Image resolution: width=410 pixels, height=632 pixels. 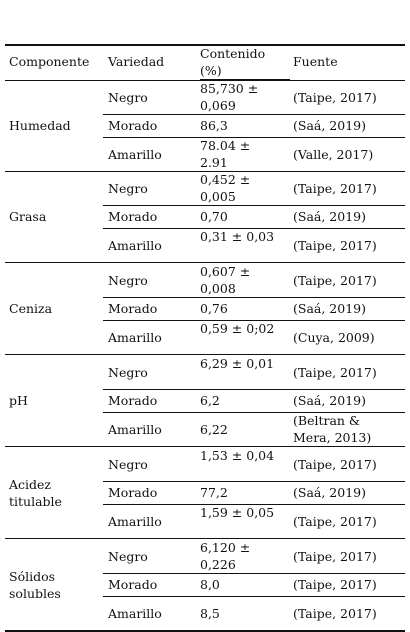 What do you see at coordinates (205, 631) in the screenshot?
I see `table-bottom-rule` at bounding box center [205, 631].